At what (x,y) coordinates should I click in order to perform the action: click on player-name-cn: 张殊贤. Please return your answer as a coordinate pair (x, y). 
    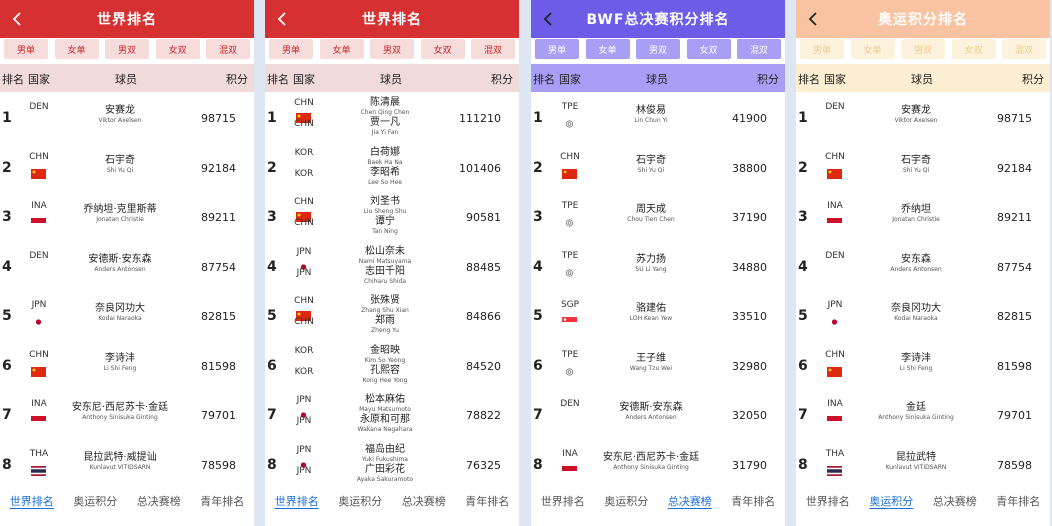
    Looking at the image, I should click on (385, 300).